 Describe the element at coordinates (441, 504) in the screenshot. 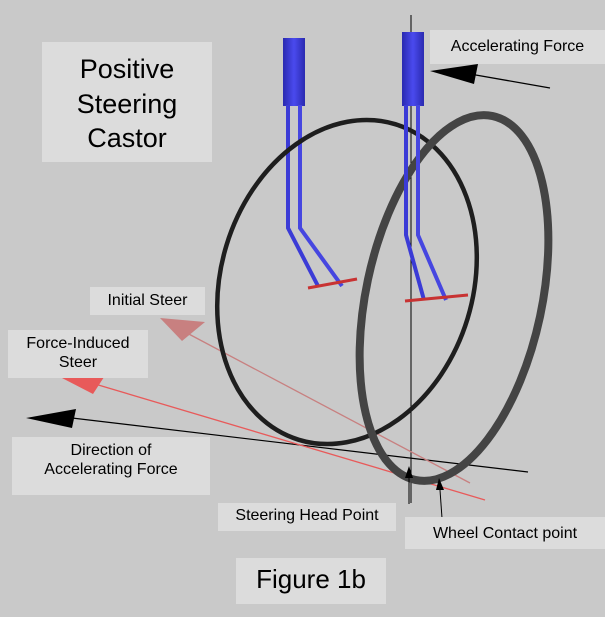

I see `wheel-contact-pointer` at that location.